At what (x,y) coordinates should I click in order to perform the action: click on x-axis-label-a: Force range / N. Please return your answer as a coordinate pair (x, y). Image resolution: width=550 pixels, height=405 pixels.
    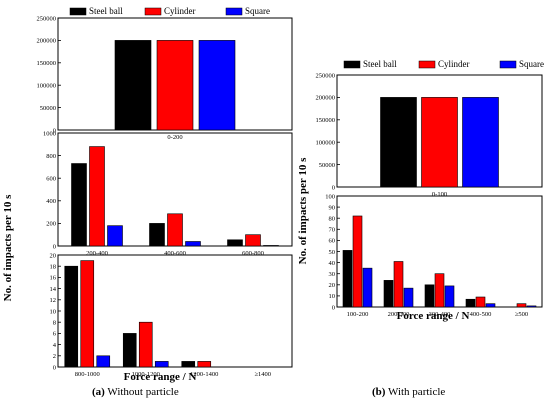
    Looking at the image, I should click on (160, 377).